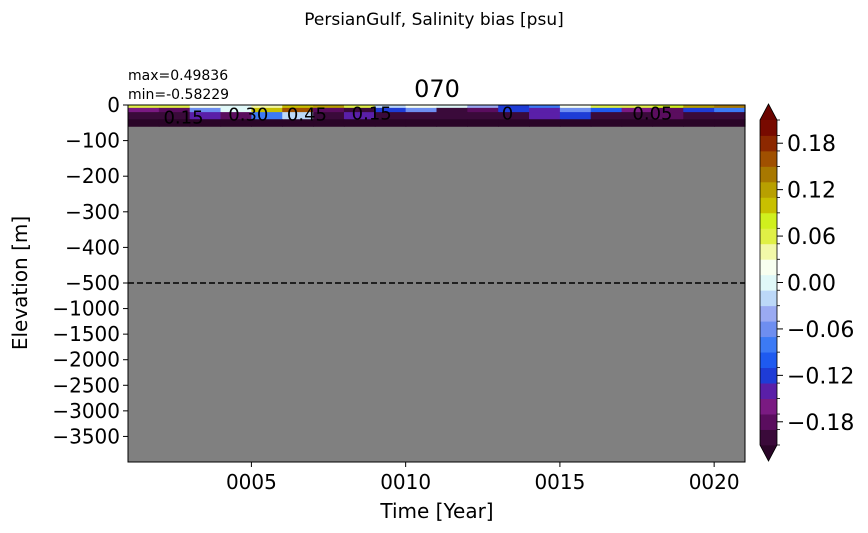  I want to click on data-cells, so click(437, 116).